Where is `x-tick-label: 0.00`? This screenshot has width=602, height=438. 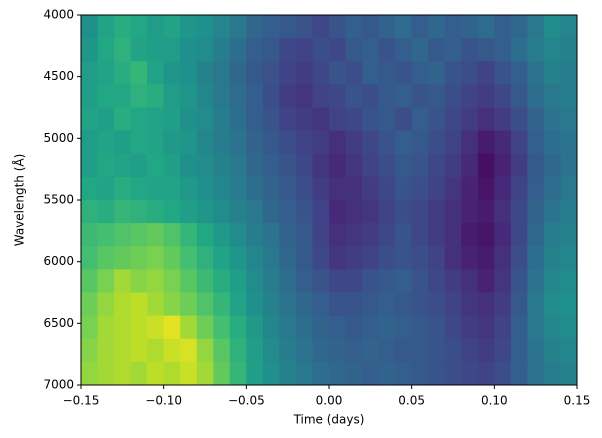
x-tick-label: 0.00 is located at coordinates (329, 401).